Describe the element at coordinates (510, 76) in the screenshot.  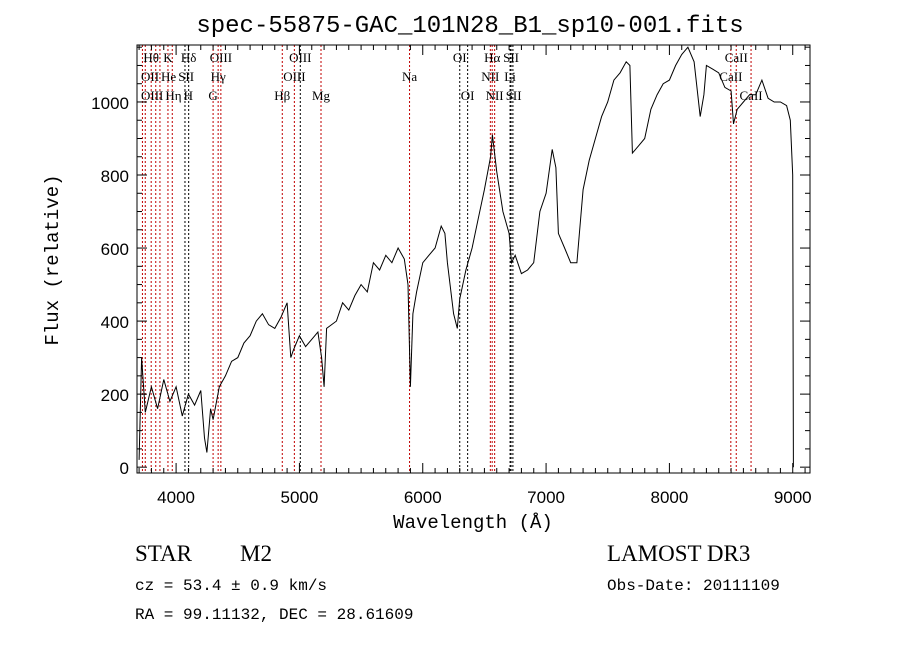
I see `spectral-line-label: Li` at that location.